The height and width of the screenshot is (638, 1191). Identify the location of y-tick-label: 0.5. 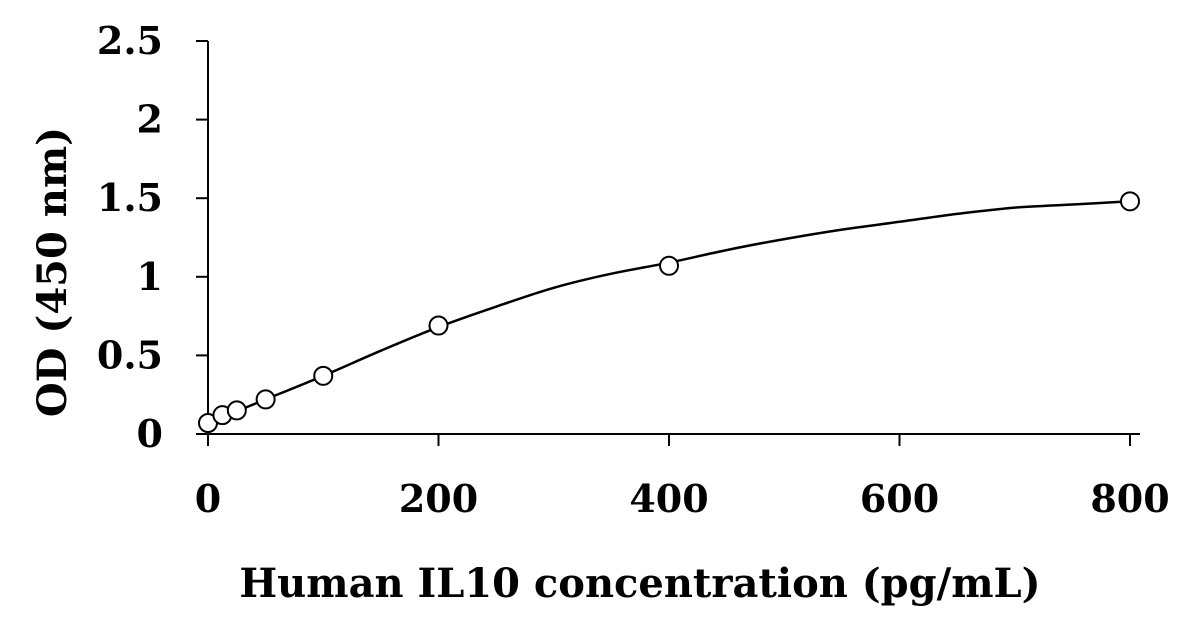
(130, 354).